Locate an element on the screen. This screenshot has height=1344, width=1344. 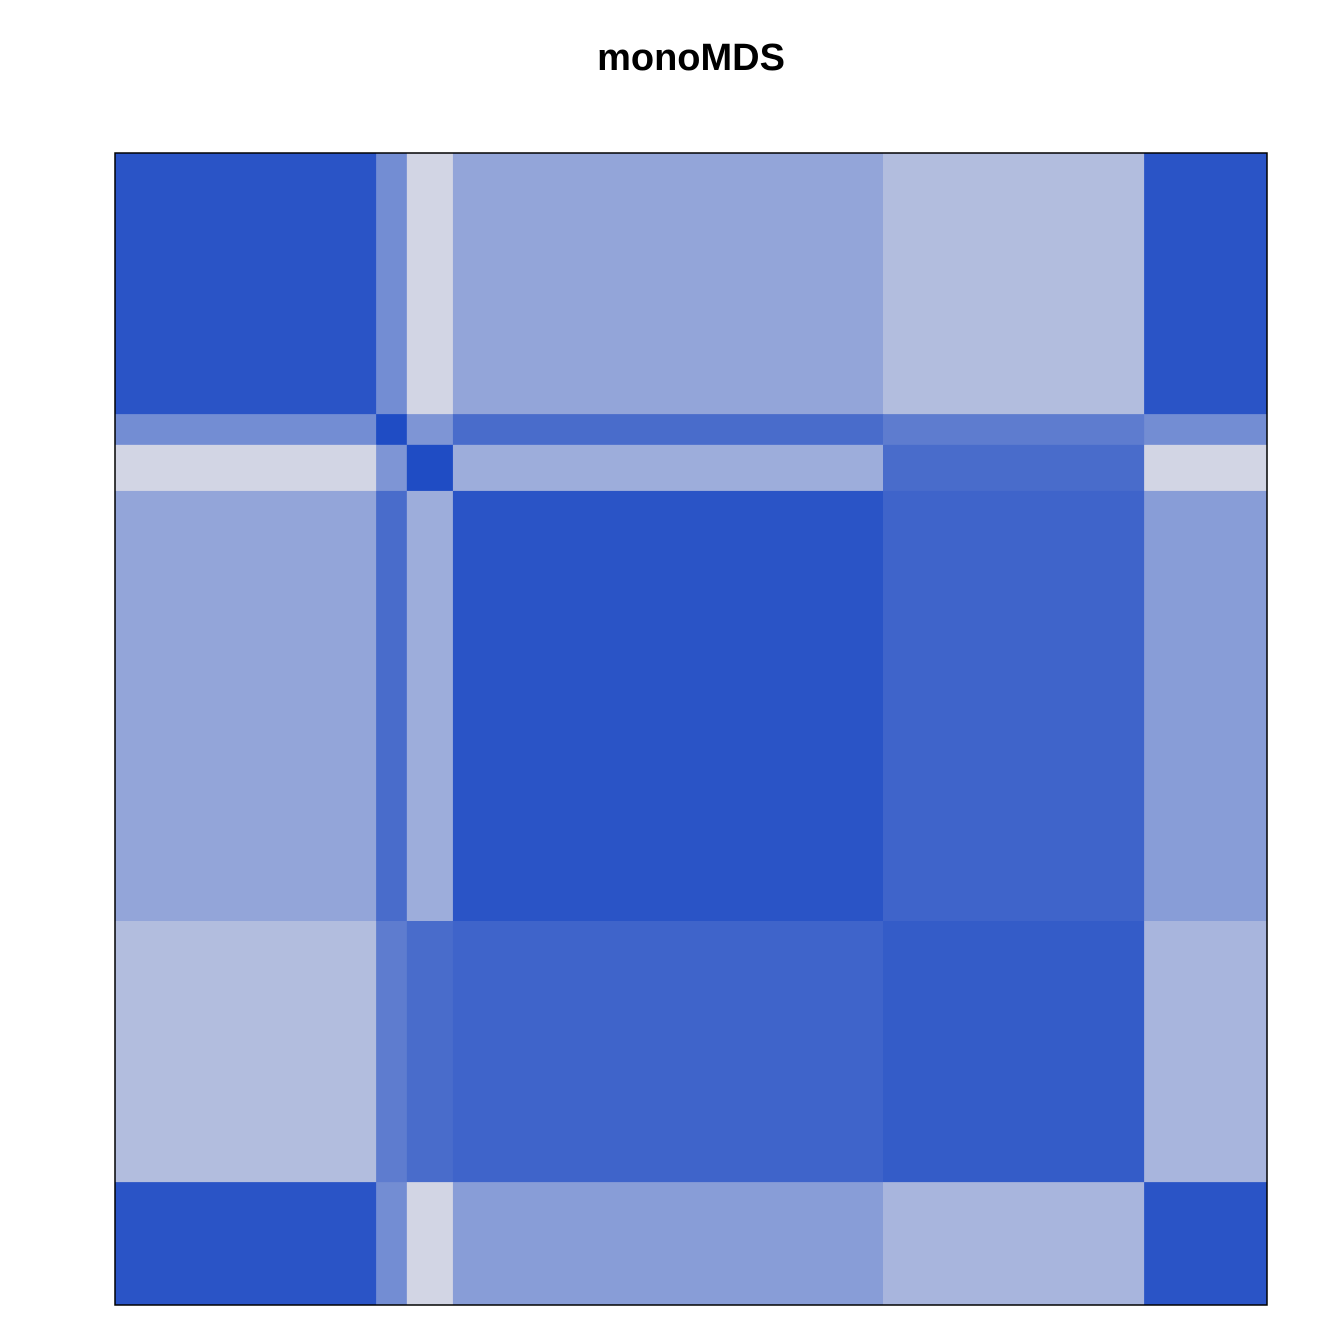
chart-title: monoMDS is located at coordinates (691, 58).